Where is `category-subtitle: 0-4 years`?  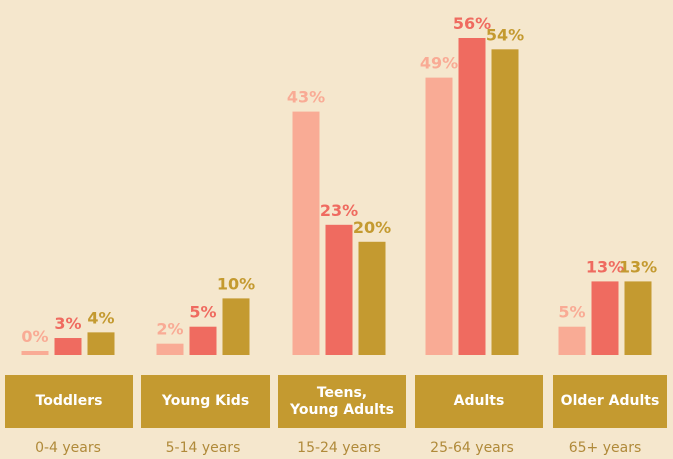
category-subtitle: 0-4 years is located at coordinates (68, 448).